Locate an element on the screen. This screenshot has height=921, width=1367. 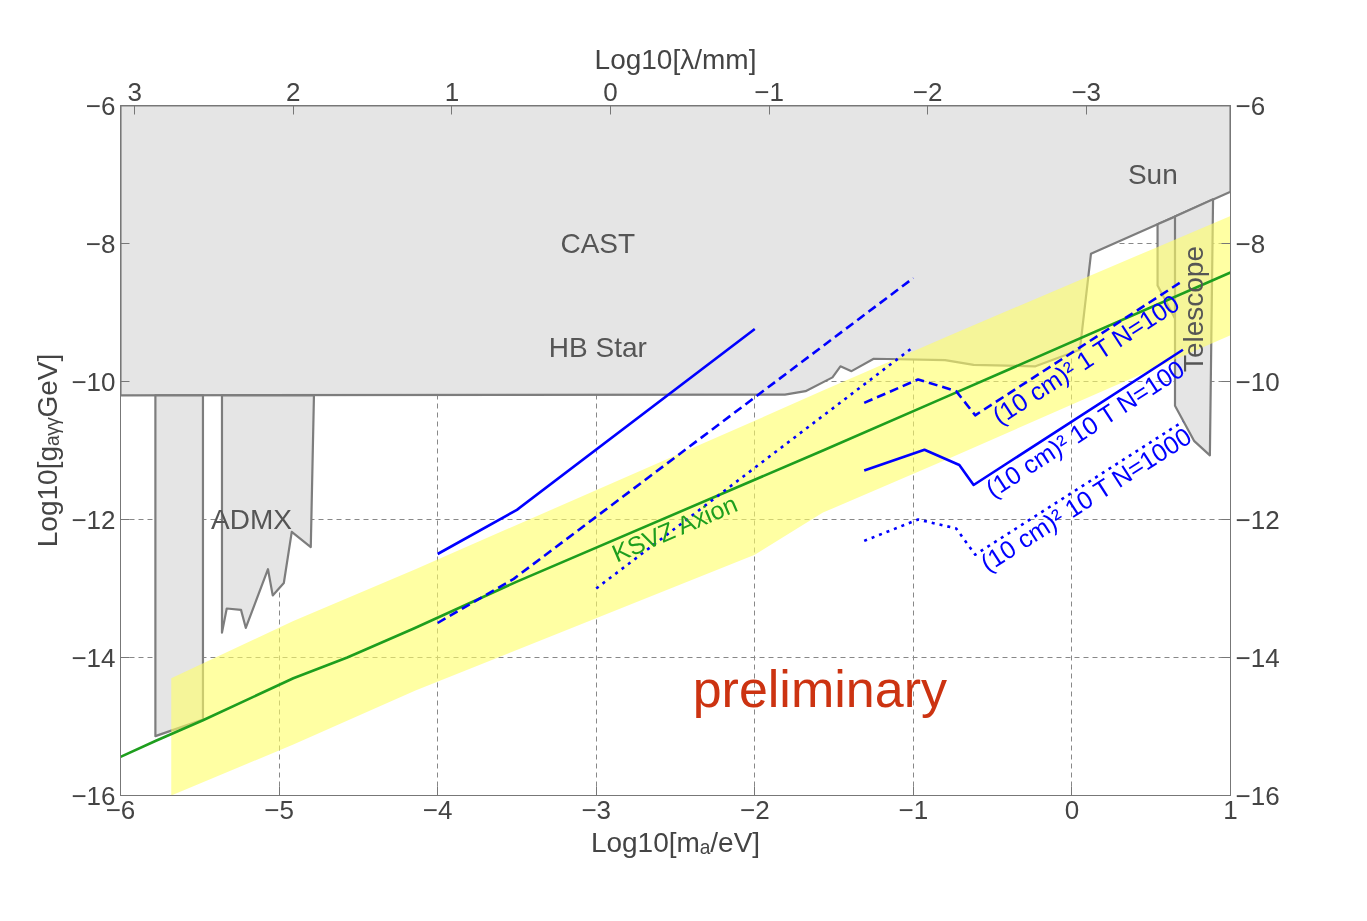
y2-tick-label: −8 is located at coordinates (1250, 243).